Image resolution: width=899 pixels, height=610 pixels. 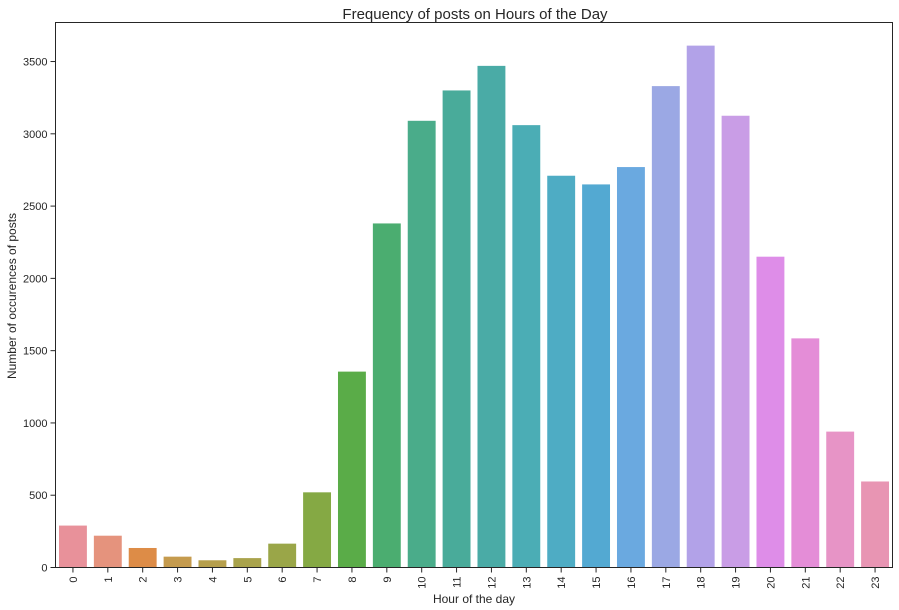 I want to click on y-tick-label: 2000, so click(x=35, y=279).